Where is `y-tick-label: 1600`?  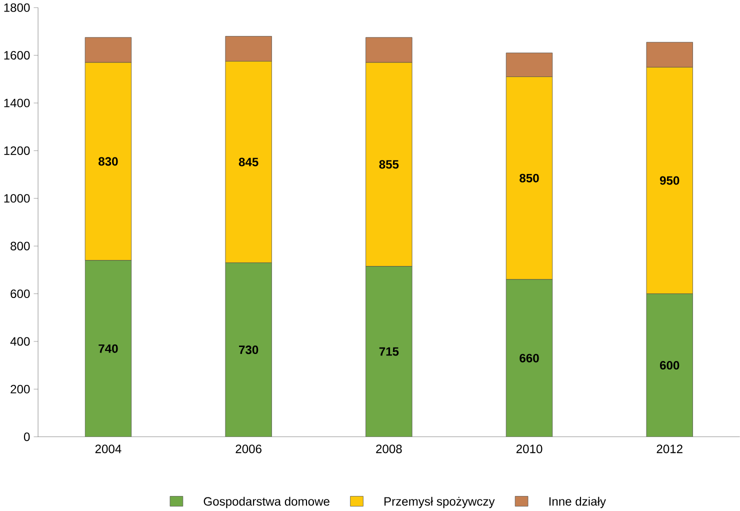 y-tick-label: 1600 is located at coordinates (17, 55).